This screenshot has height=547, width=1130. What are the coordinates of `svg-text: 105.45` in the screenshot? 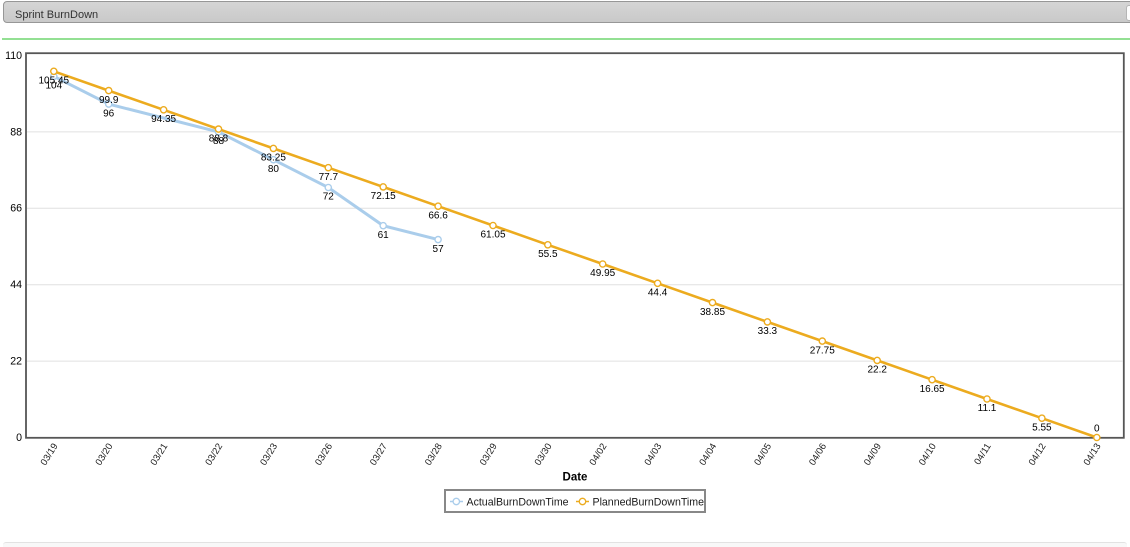 It's located at (54, 81).